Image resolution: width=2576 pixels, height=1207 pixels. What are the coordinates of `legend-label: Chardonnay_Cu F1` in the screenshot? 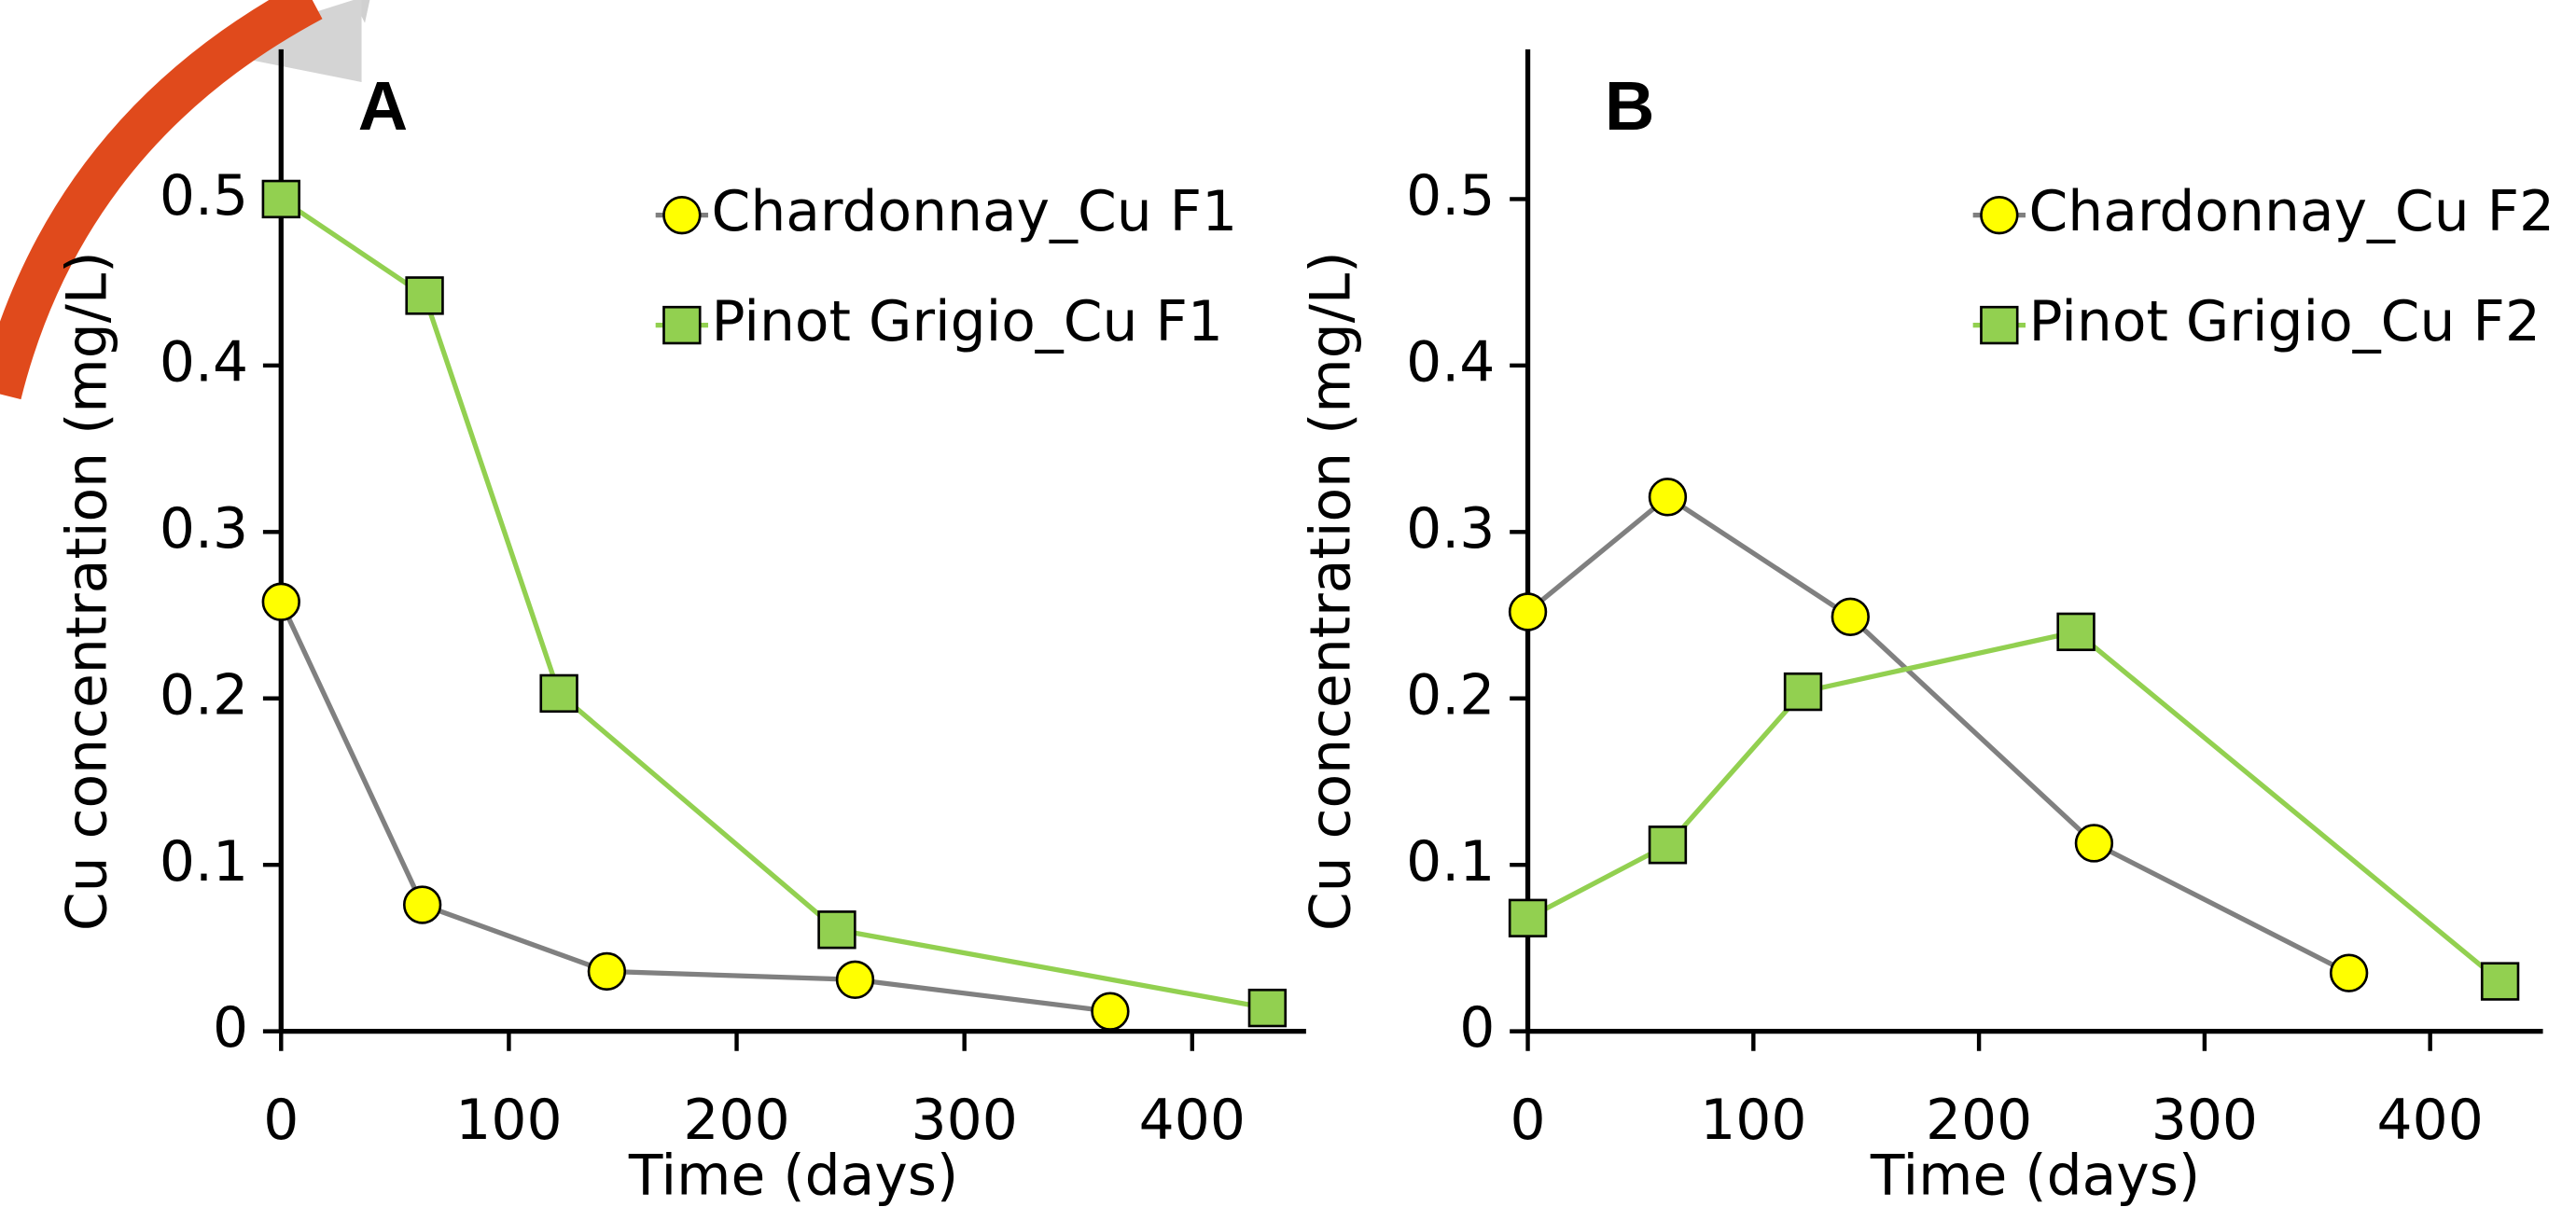 It's located at (975, 211).